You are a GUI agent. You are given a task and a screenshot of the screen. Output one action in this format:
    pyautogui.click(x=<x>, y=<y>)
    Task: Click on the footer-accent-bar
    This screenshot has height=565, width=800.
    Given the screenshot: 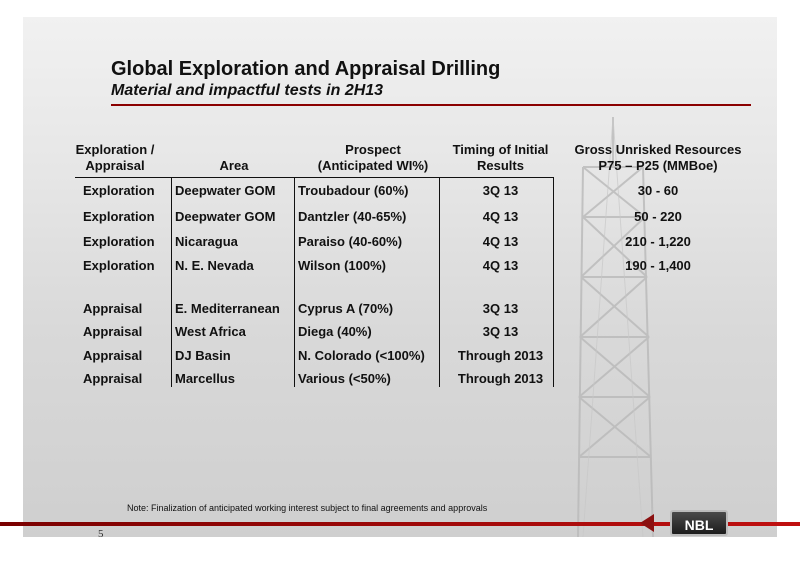 What is the action you would take?
    pyautogui.click(x=400, y=524)
    